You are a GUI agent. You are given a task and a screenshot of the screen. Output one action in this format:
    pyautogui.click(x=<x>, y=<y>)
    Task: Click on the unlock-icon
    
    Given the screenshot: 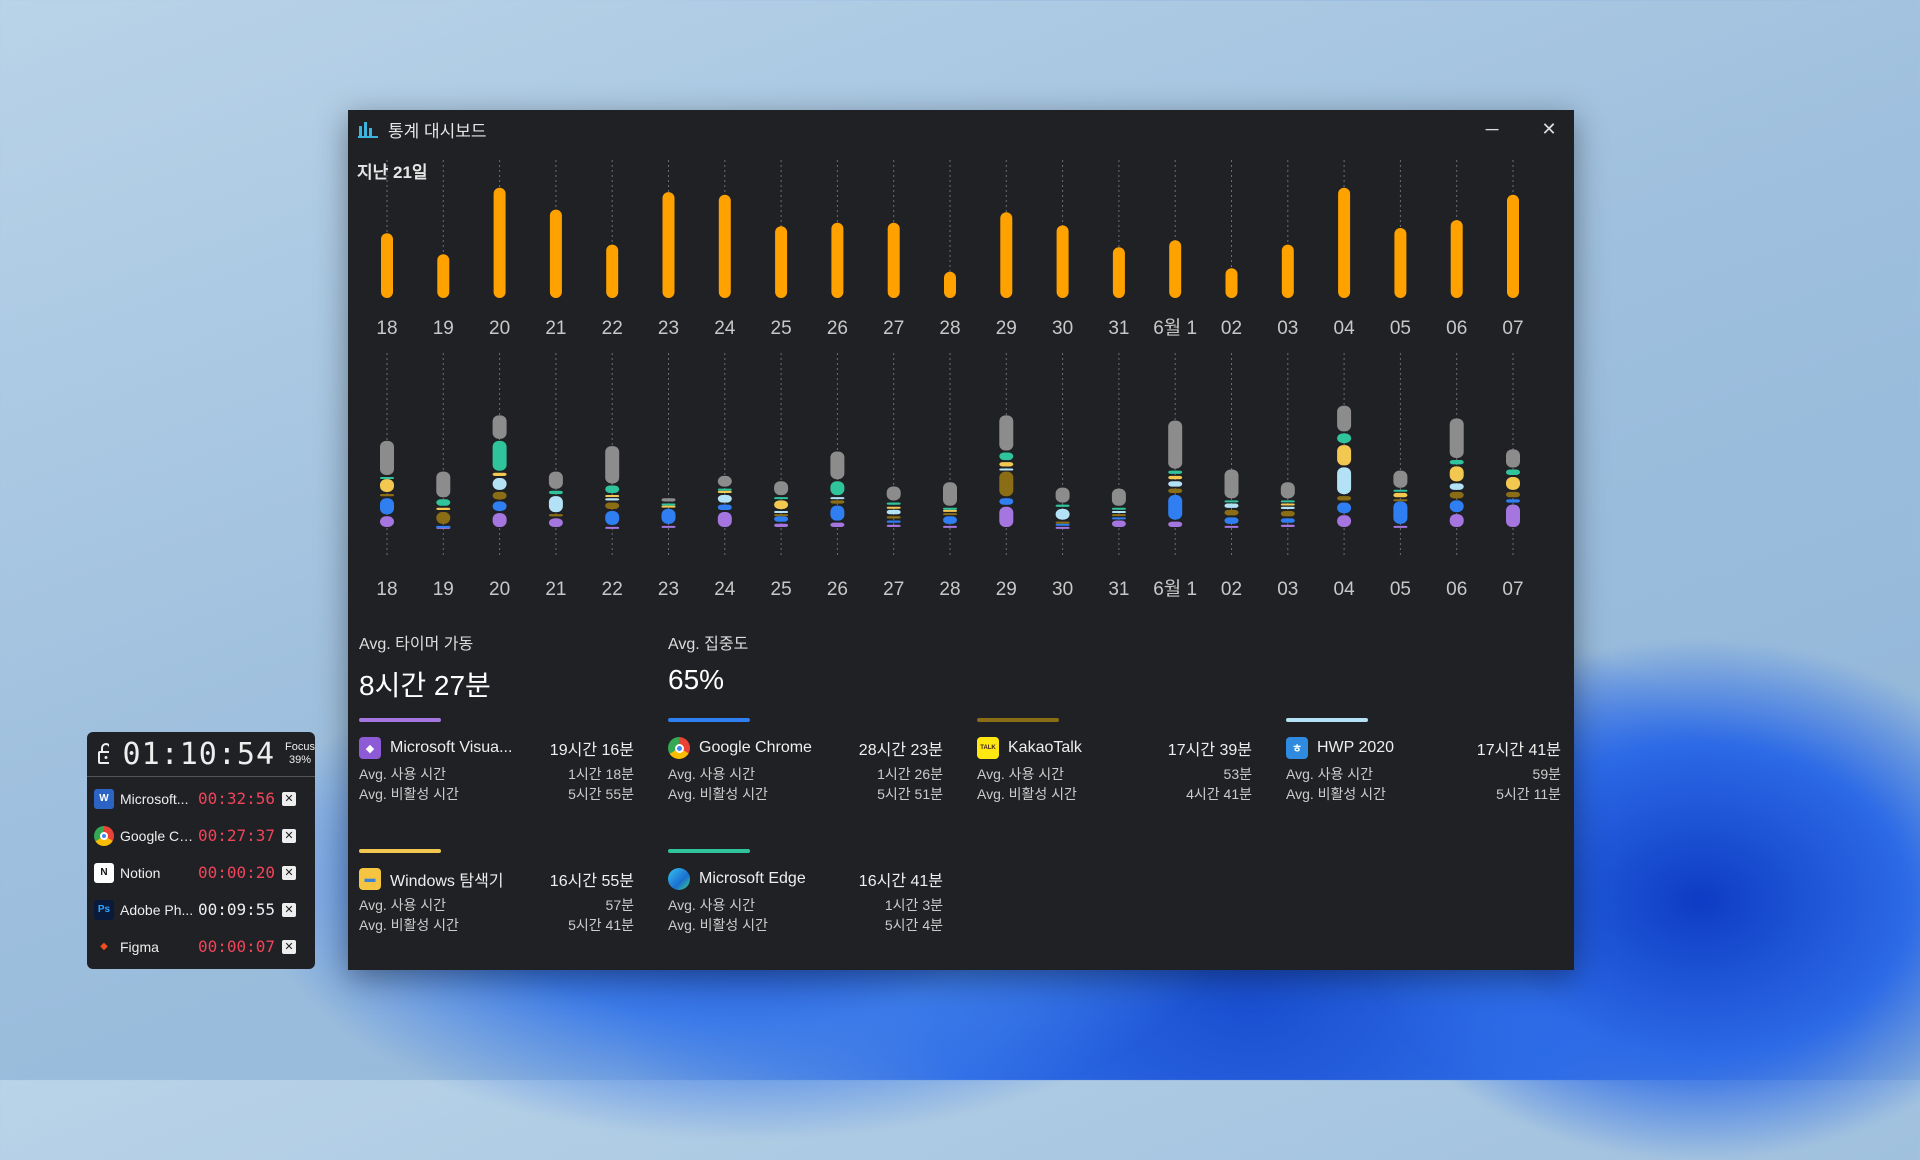 What is the action you would take?
    pyautogui.click(x=103, y=754)
    